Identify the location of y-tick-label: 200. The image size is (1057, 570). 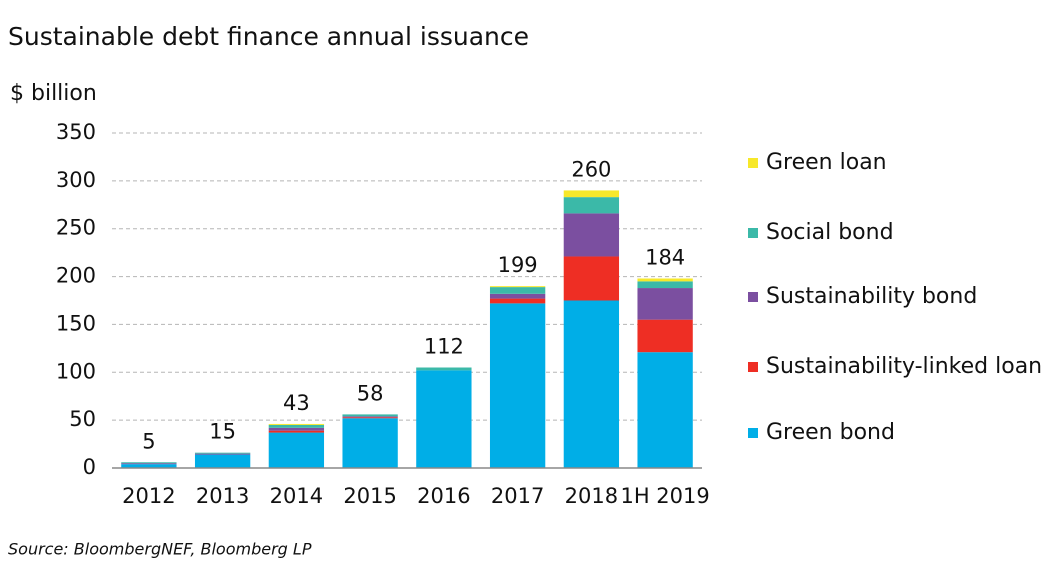
(76, 276).